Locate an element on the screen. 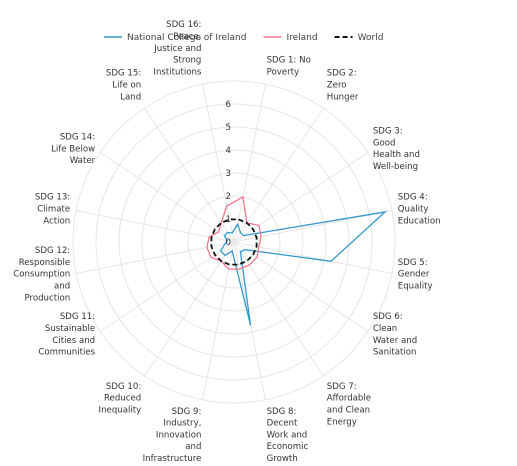  legend-label: Ireland is located at coordinates (301, 38).